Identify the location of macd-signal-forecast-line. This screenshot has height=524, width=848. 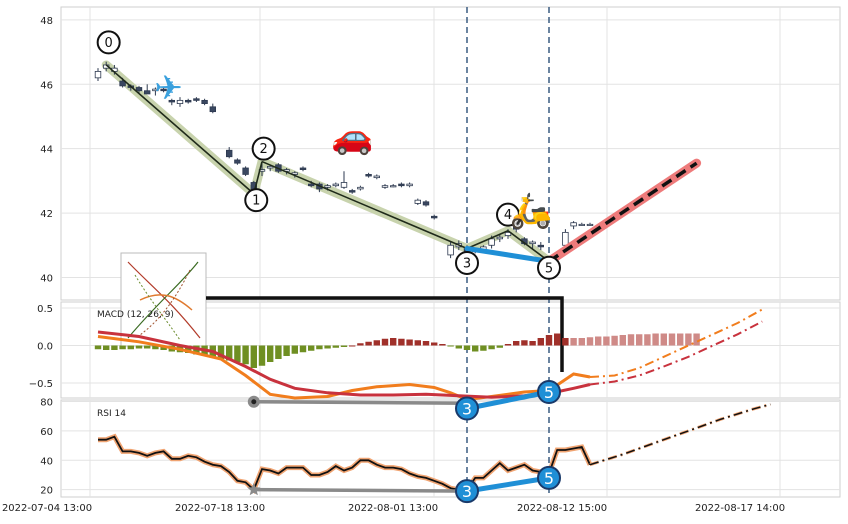
(676, 353).